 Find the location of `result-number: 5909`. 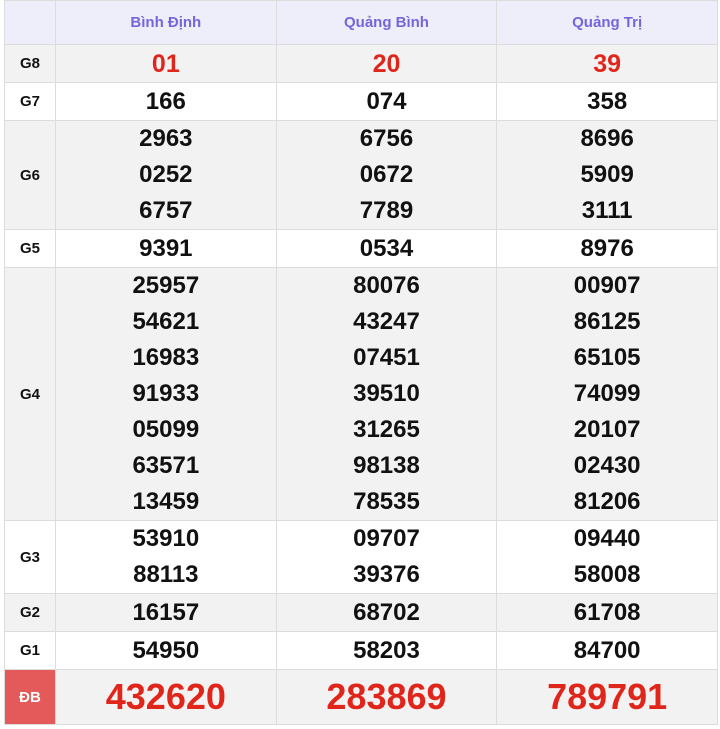

result-number: 5909 is located at coordinates (607, 174).